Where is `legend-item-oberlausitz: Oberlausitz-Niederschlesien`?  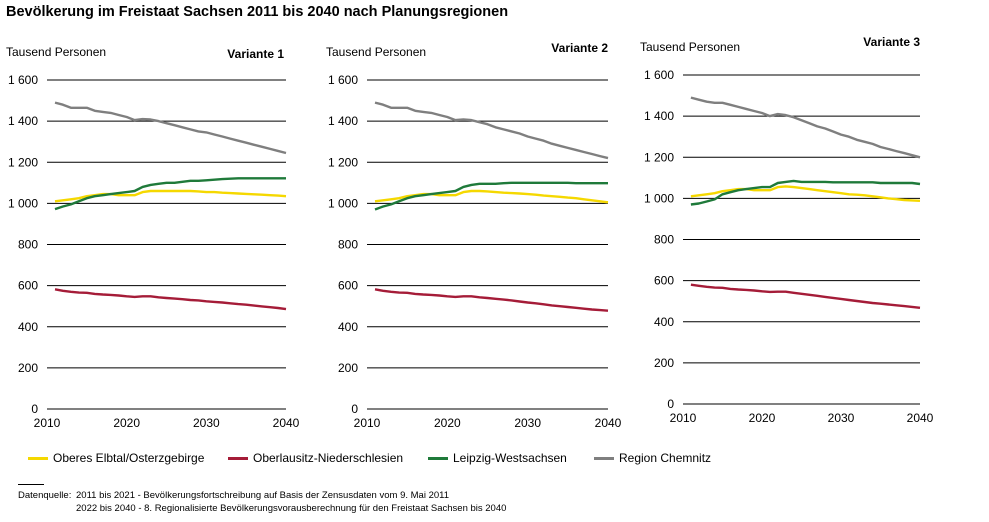
legend-item-oberlausitz: Oberlausitz-Niederschlesien is located at coordinates (315, 458).